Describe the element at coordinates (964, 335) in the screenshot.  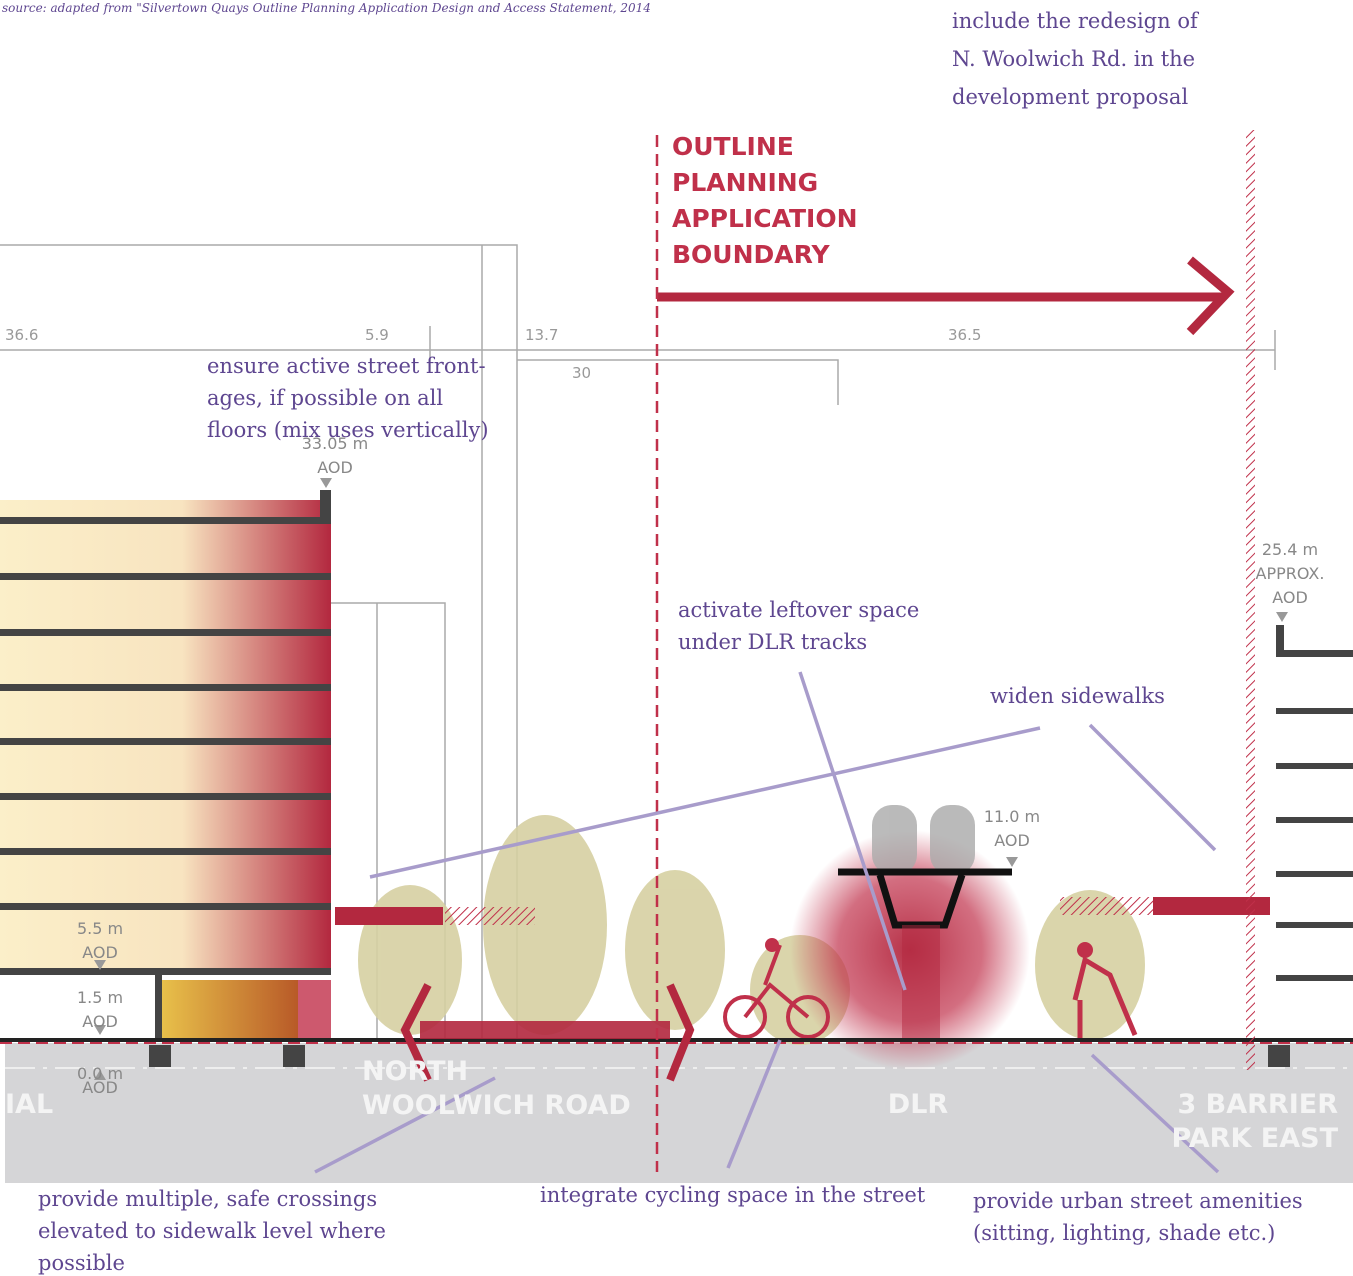
I see `dimension: 36.5` at that location.